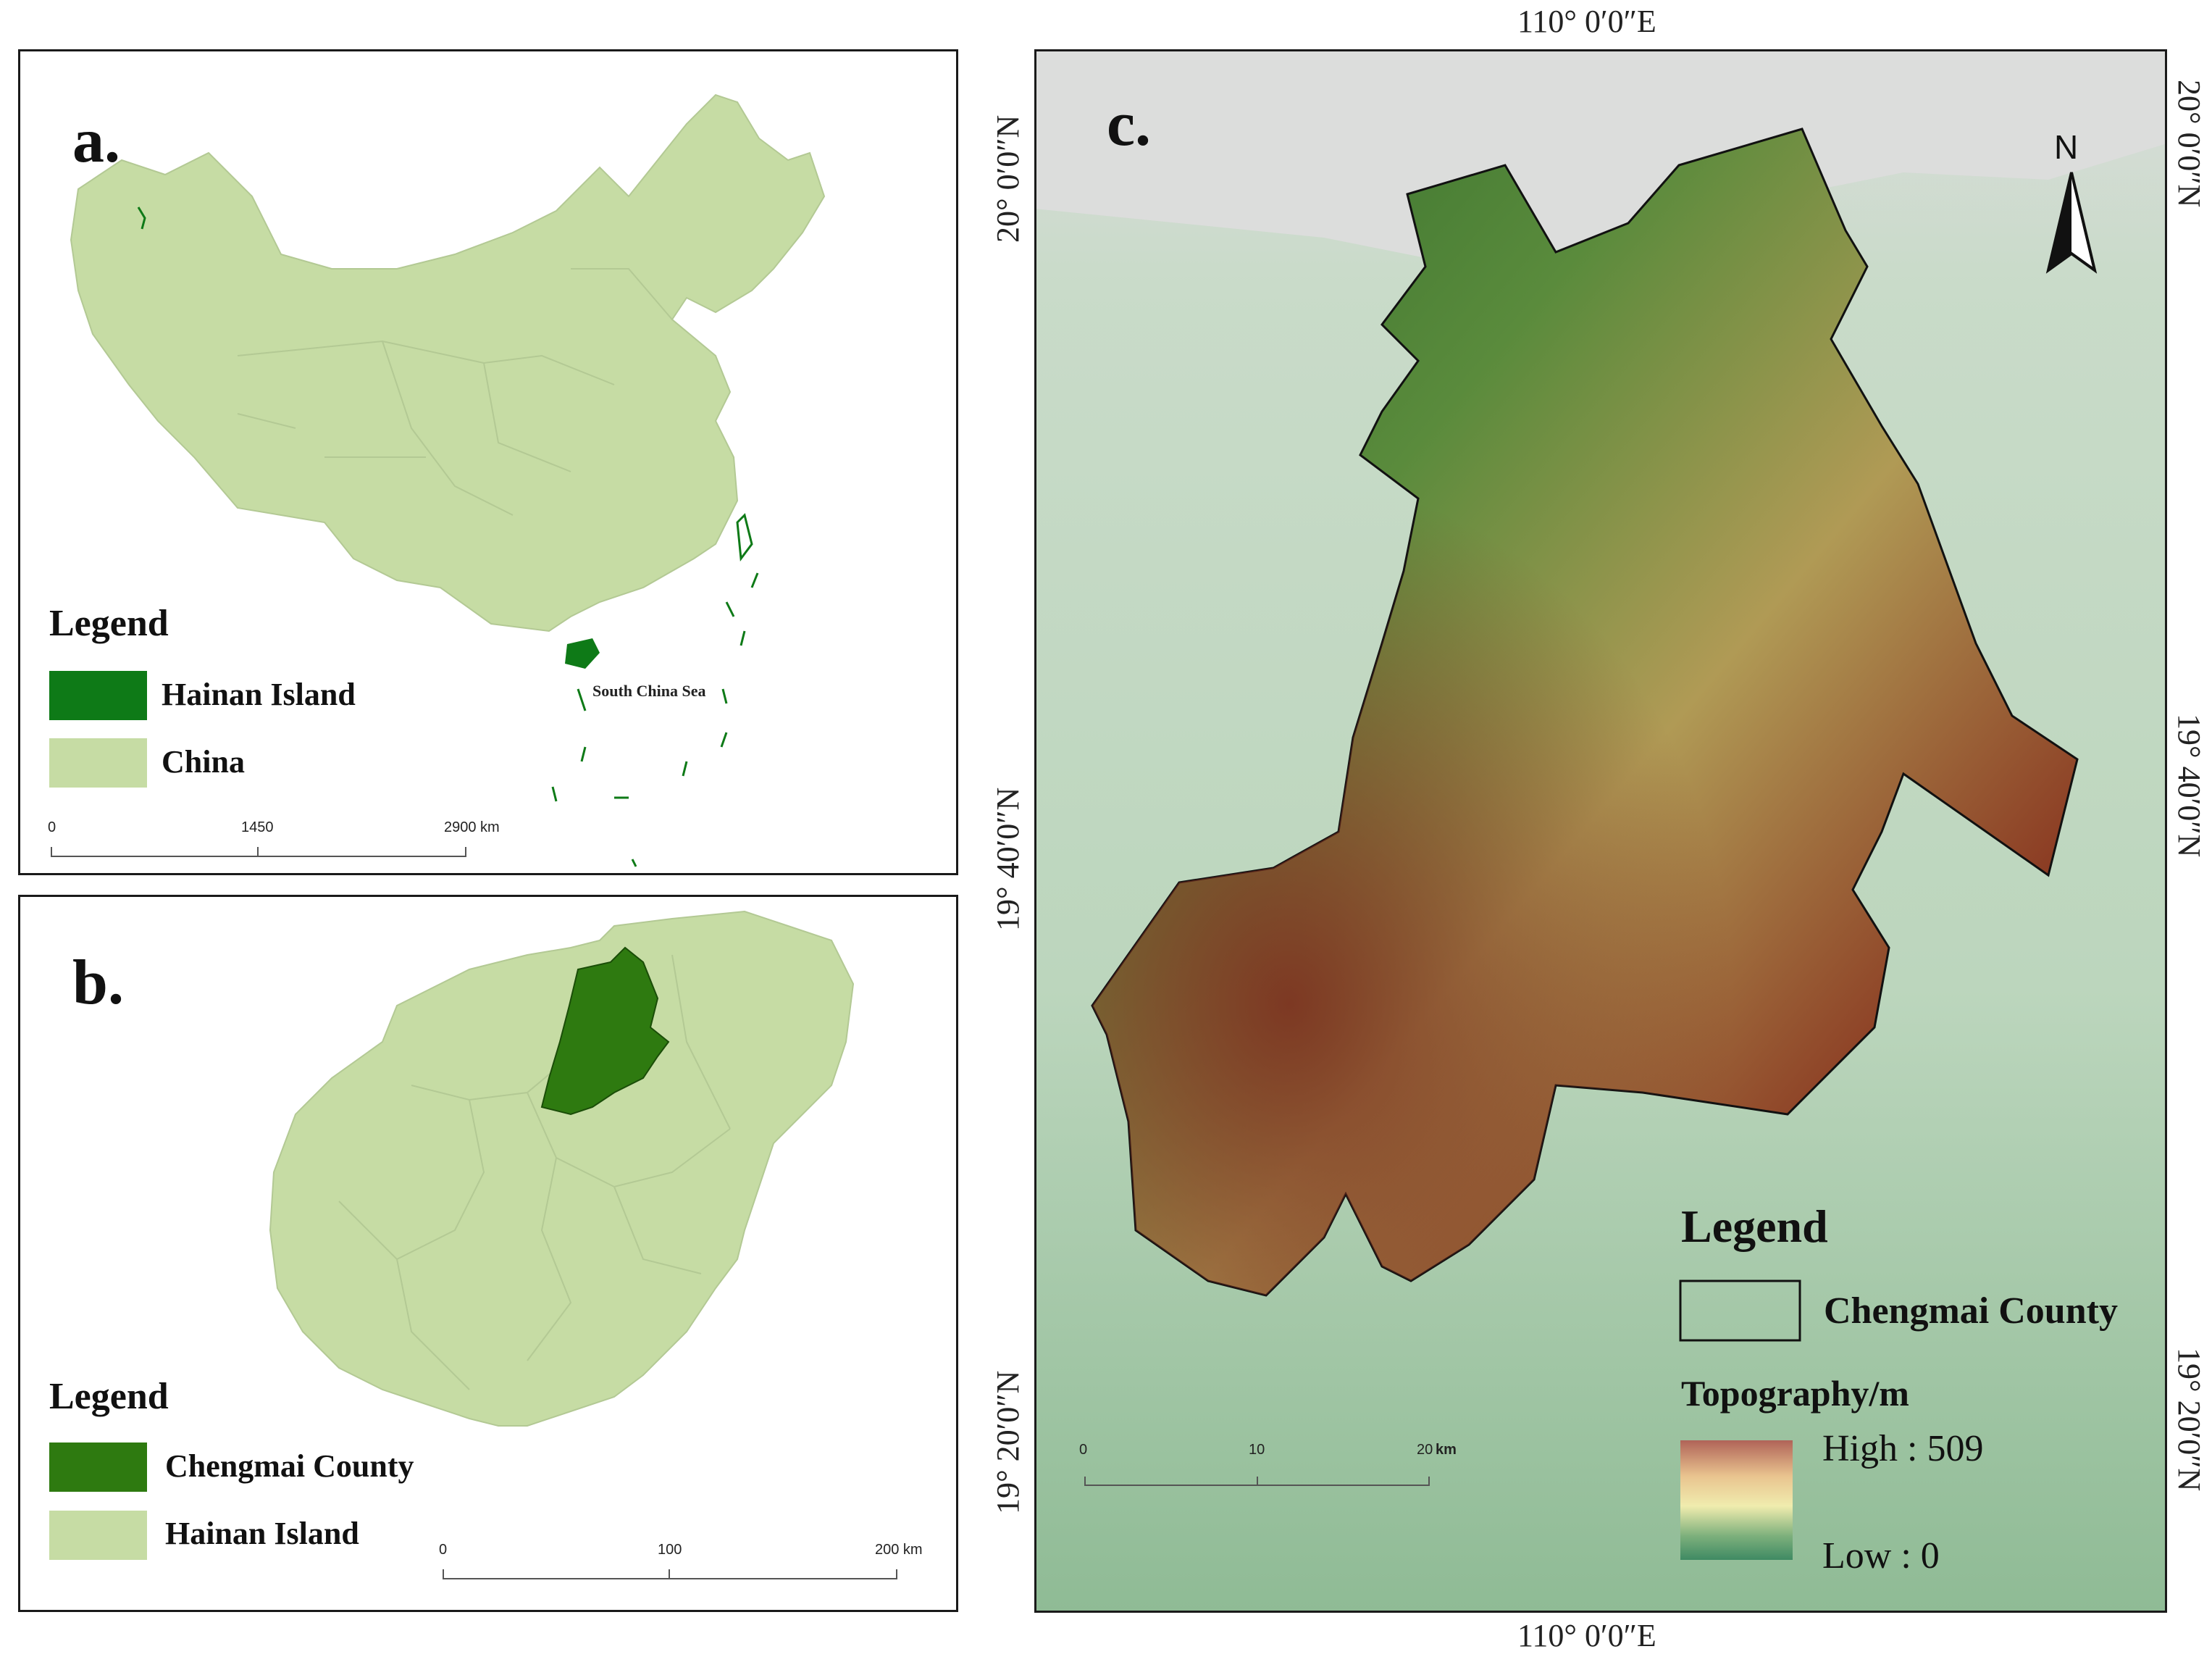 The image size is (2212, 1670). Describe the element at coordinates (52, 827) in the screenshot. I see `panel-a-scale-tick-0: 0` at that location.